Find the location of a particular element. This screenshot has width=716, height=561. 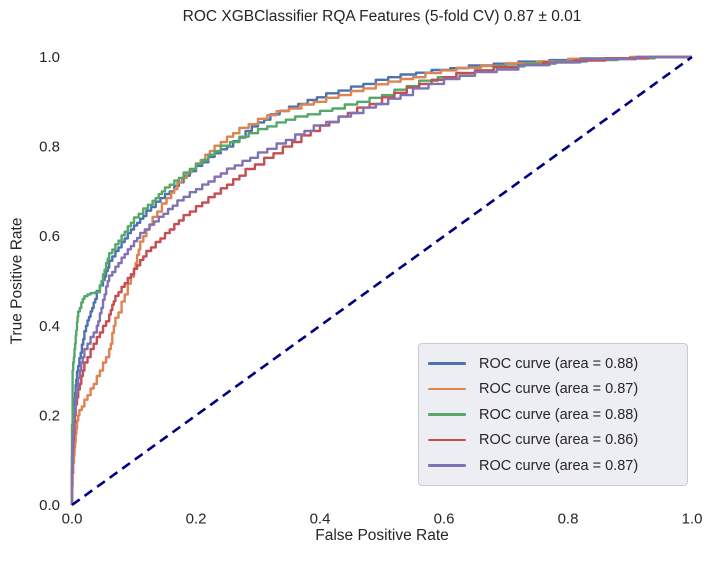

x-tick-label: 0.8 is located at coordinates (568, 519).